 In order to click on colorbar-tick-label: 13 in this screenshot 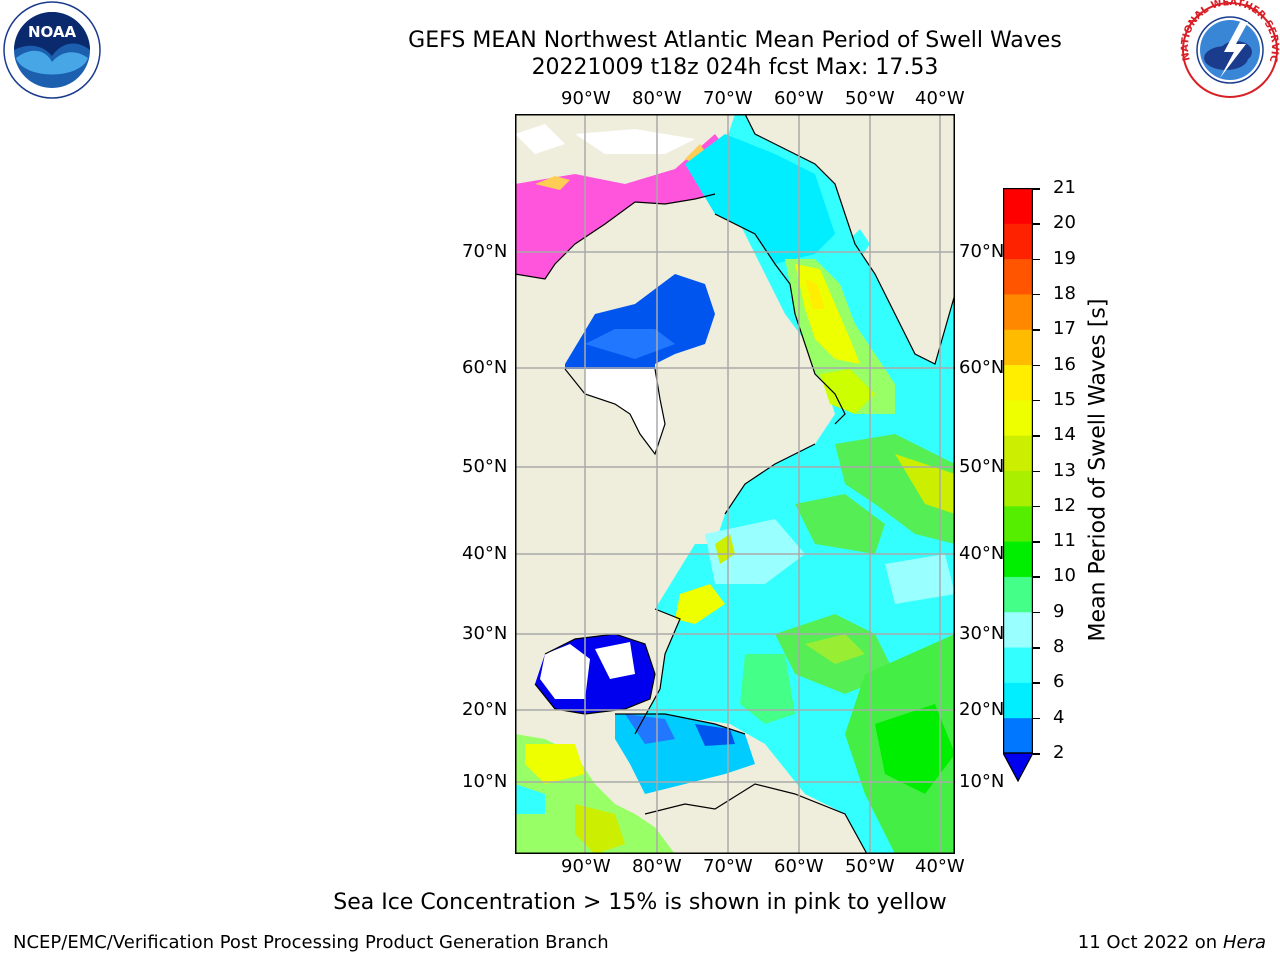, I will do `click(1064, 470)`.